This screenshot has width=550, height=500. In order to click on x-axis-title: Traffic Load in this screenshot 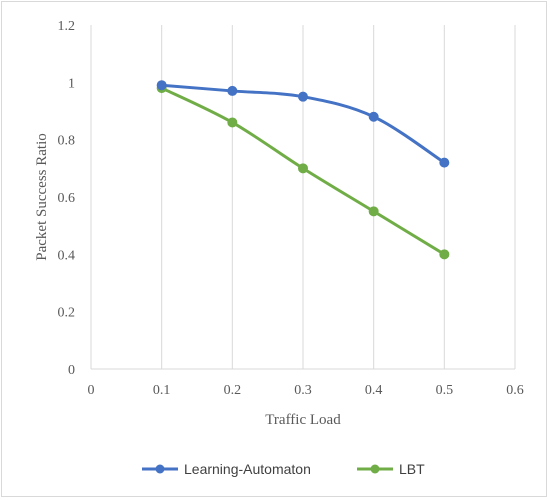, I will do `click(303, 420)`.